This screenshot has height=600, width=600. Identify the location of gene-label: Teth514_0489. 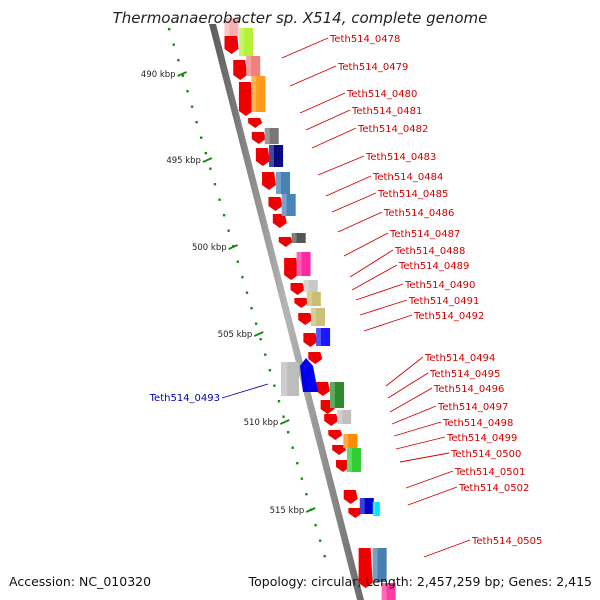
(433, 266).